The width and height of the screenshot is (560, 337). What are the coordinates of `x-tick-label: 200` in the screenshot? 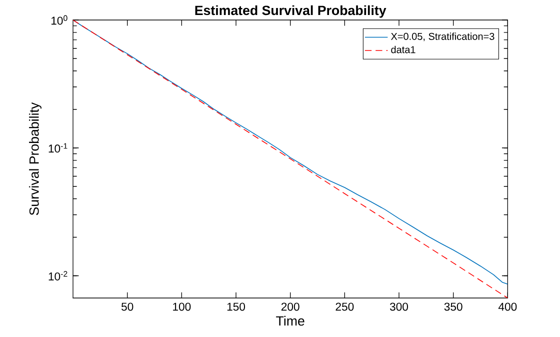 It's located at (290, 306).